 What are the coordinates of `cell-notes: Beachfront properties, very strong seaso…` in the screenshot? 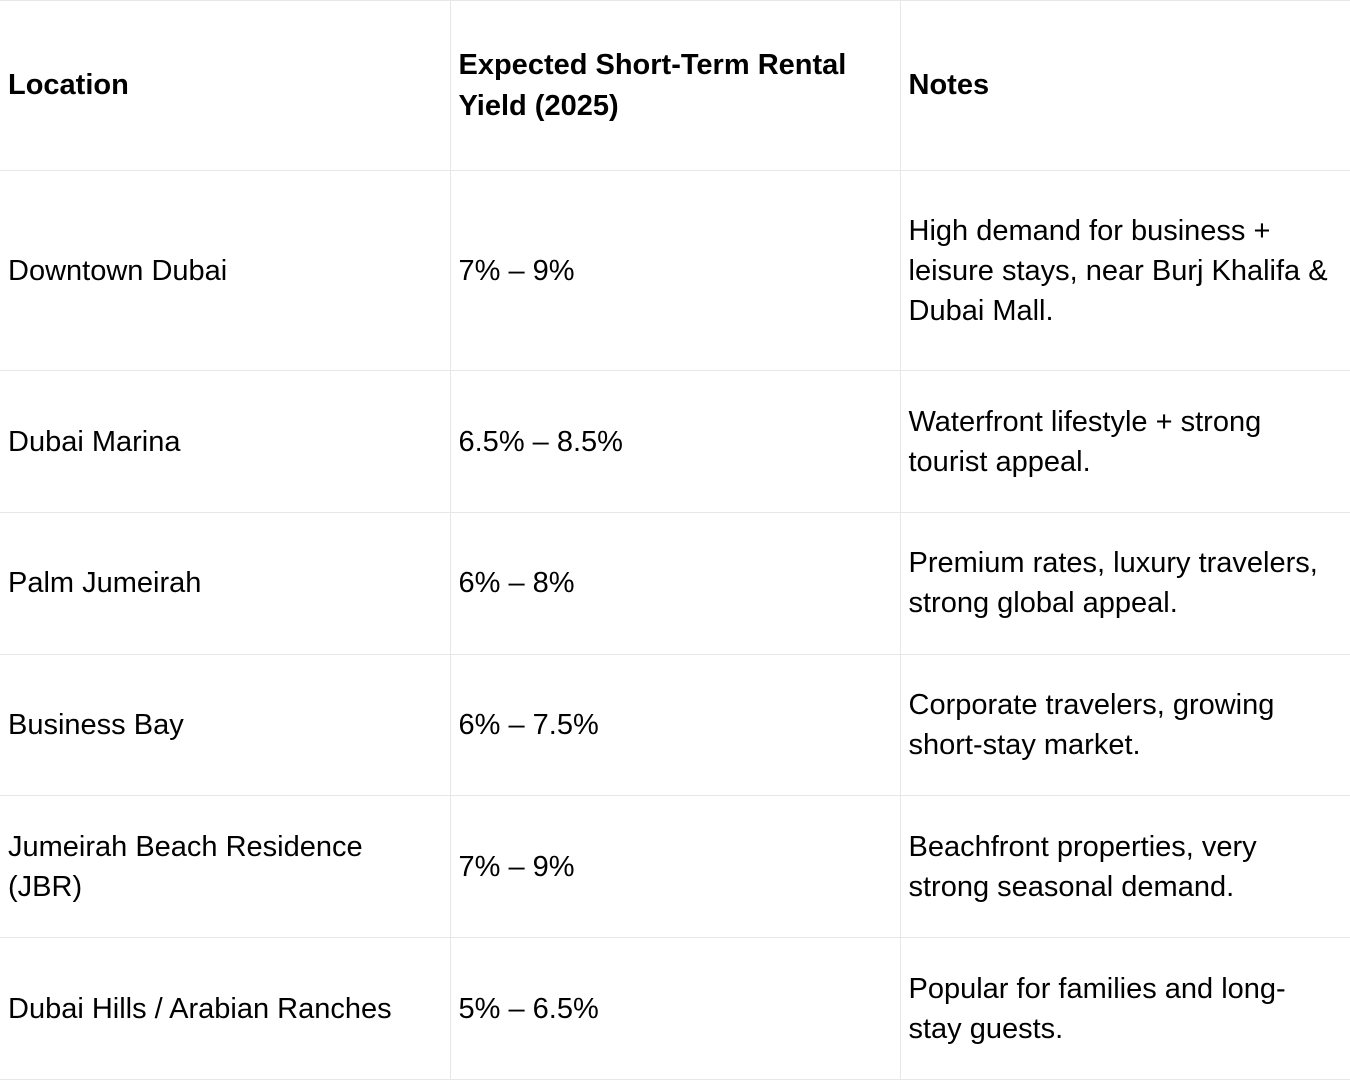 It's located at (1124, 867).